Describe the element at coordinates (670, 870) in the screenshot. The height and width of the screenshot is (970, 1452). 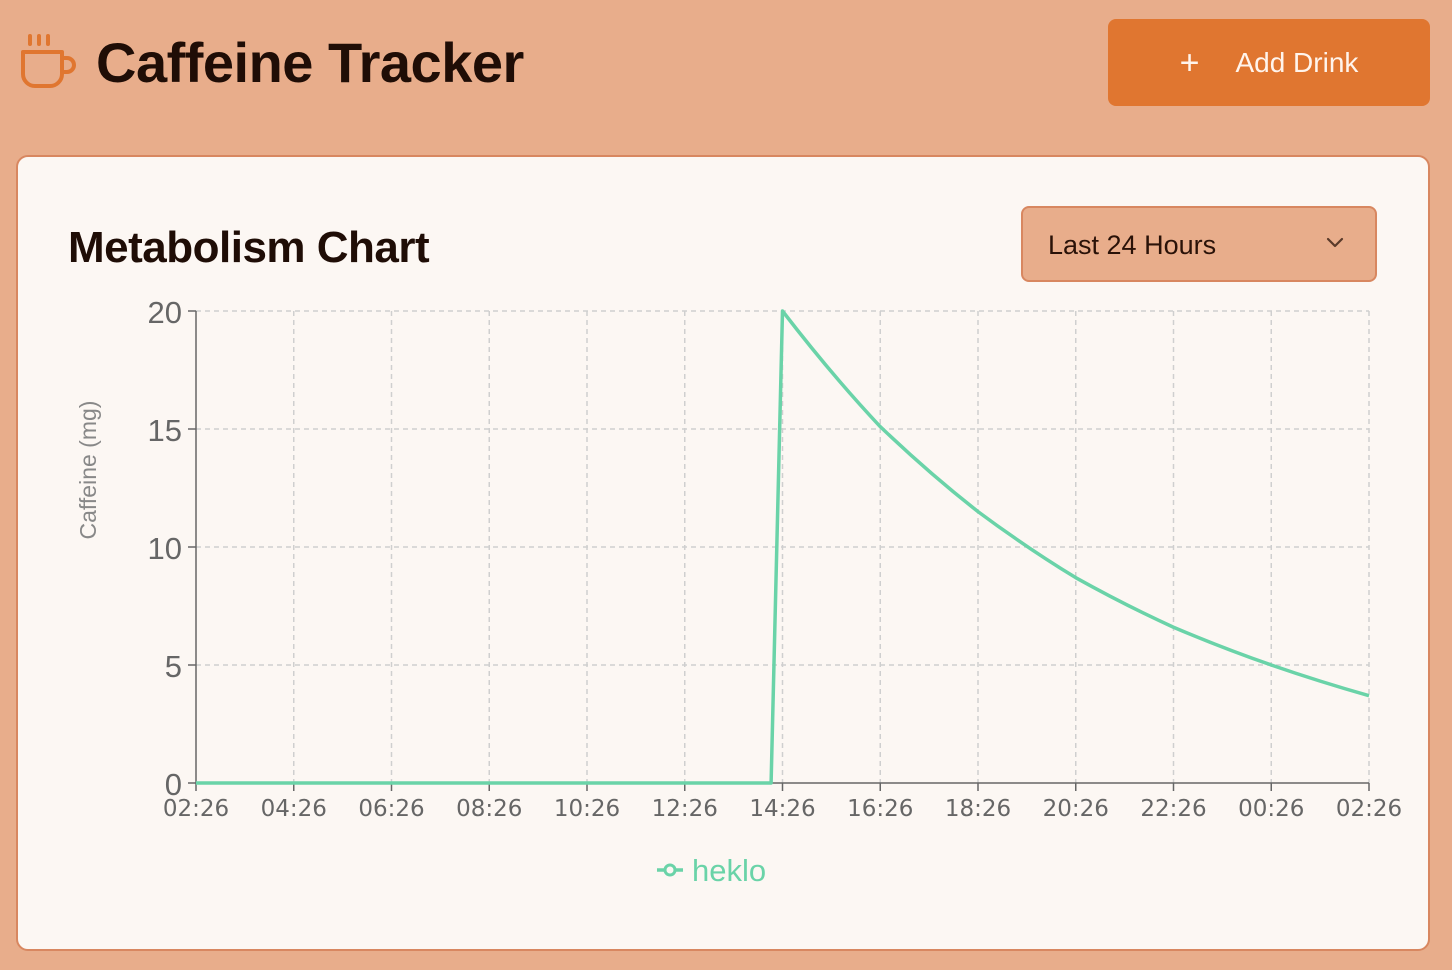
I see `legend-marker-circle` at that location.